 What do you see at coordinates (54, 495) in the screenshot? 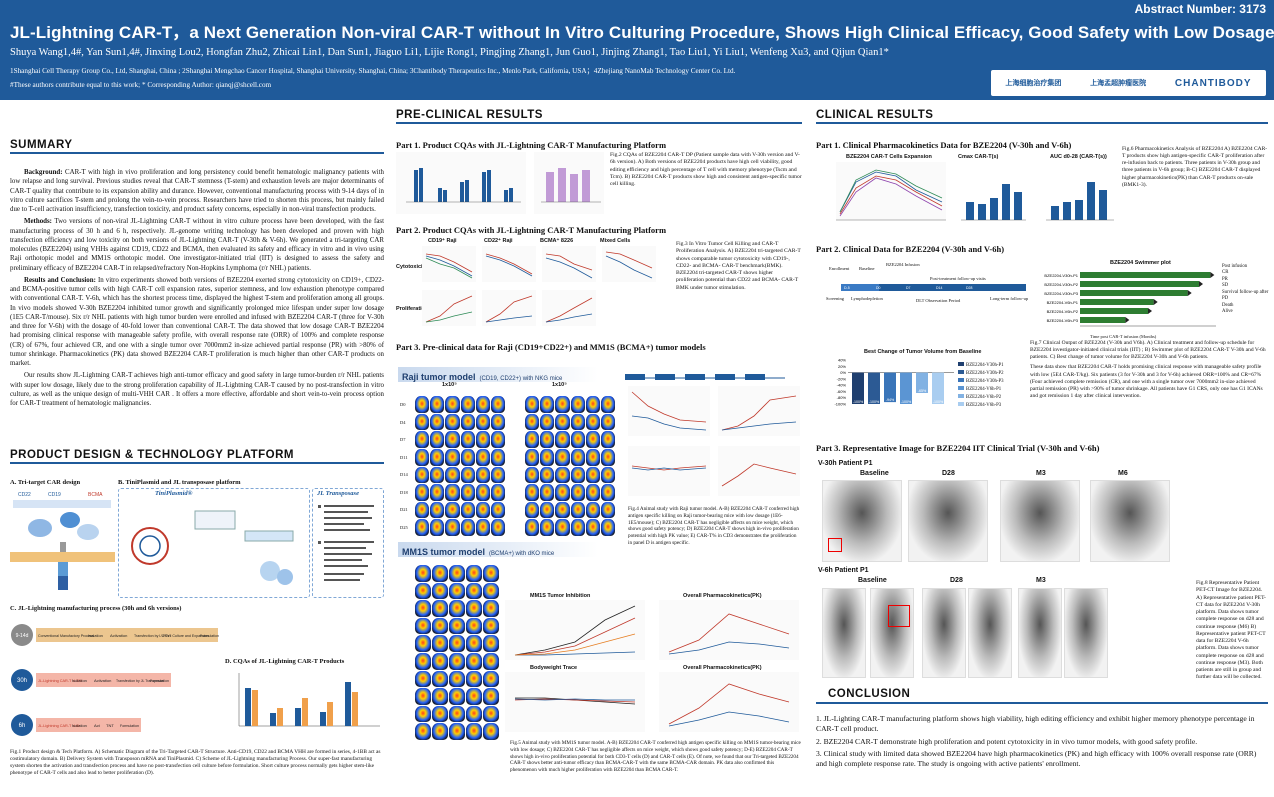
I see `svg-text: CD19` at bounding box center [54, 495].